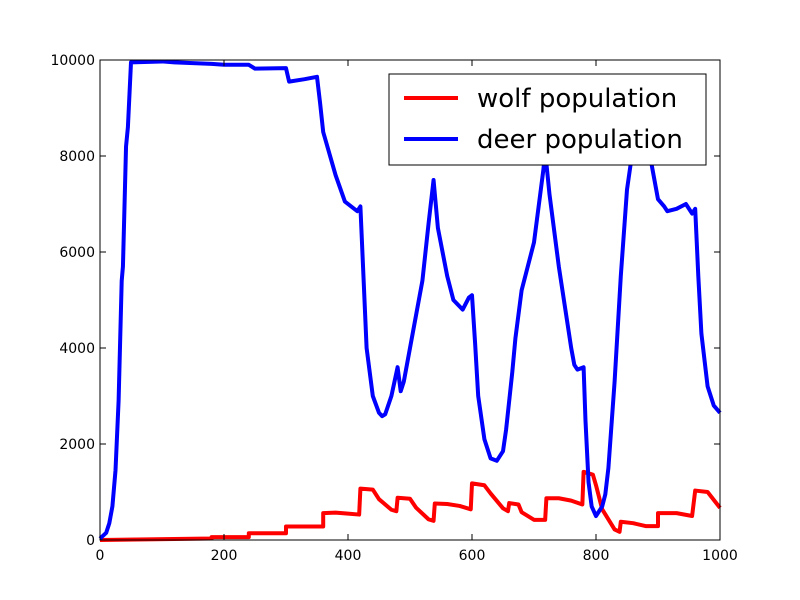  Describe the element at coordinates (410, 505) in the screenshot. I see `wolf-population-line` at that location.